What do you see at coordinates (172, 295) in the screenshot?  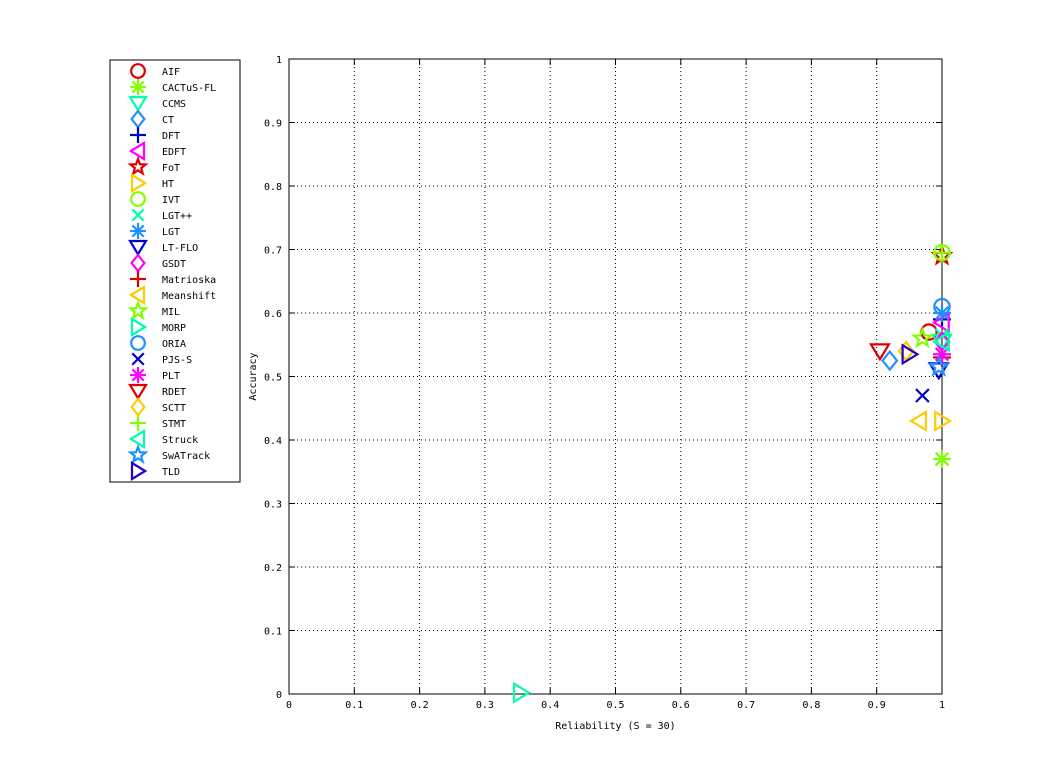 I see `legend-item: Meanshift` at bounding box center [172, 295].